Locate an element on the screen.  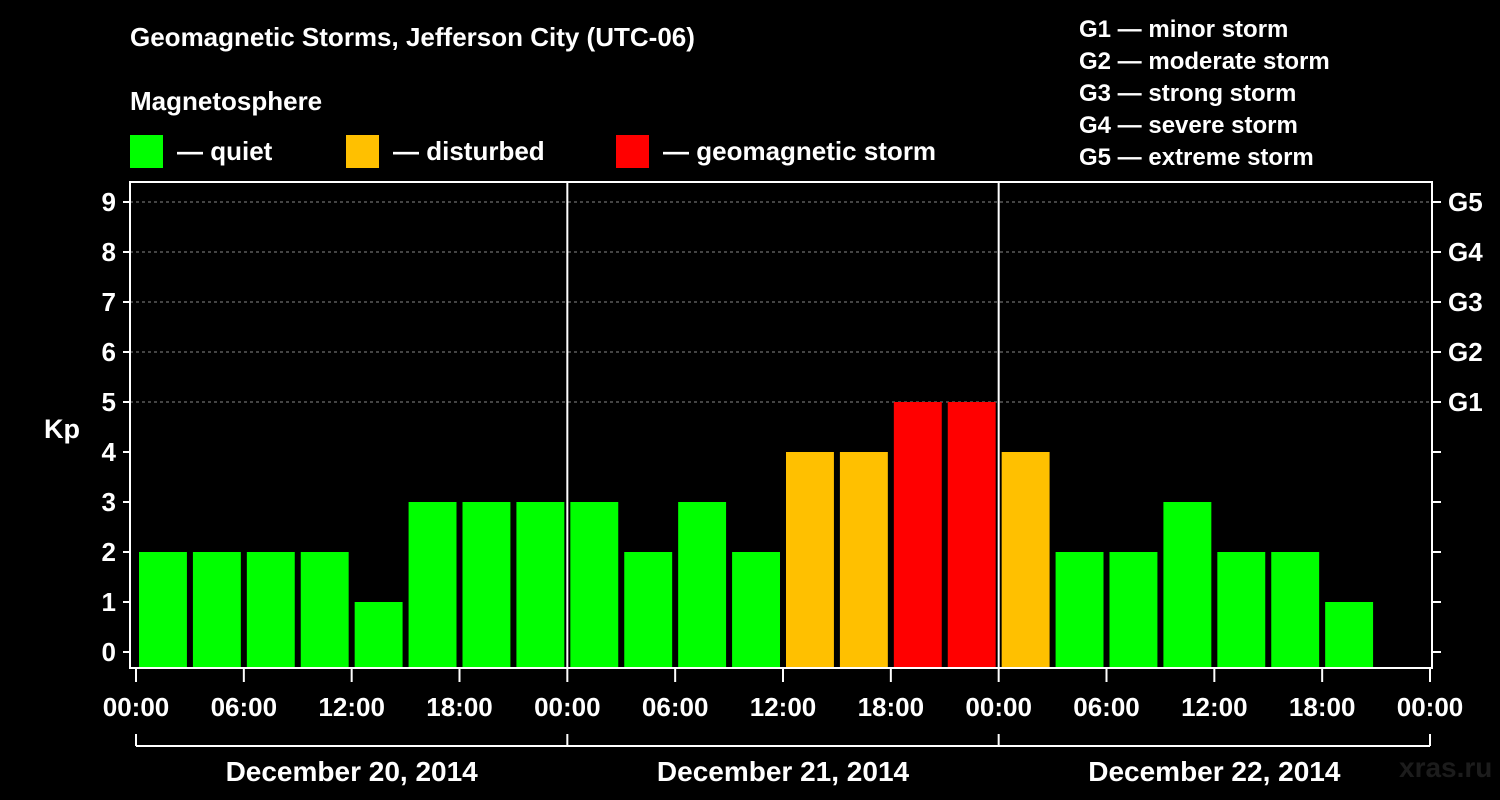
legend-swatch-quiet is located at coordinates (146, 151).